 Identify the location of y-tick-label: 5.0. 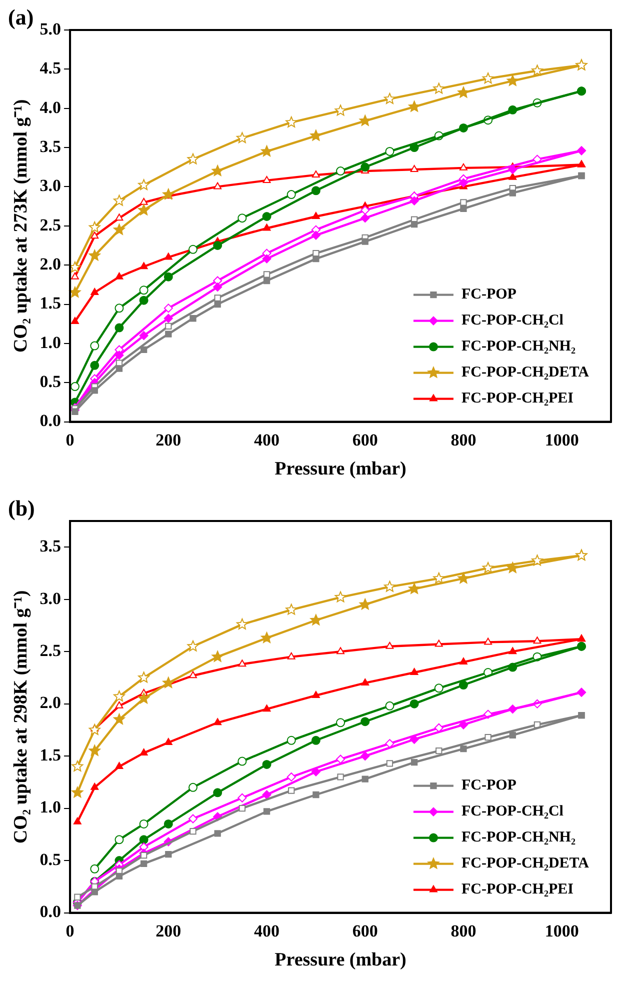
(51, 28).